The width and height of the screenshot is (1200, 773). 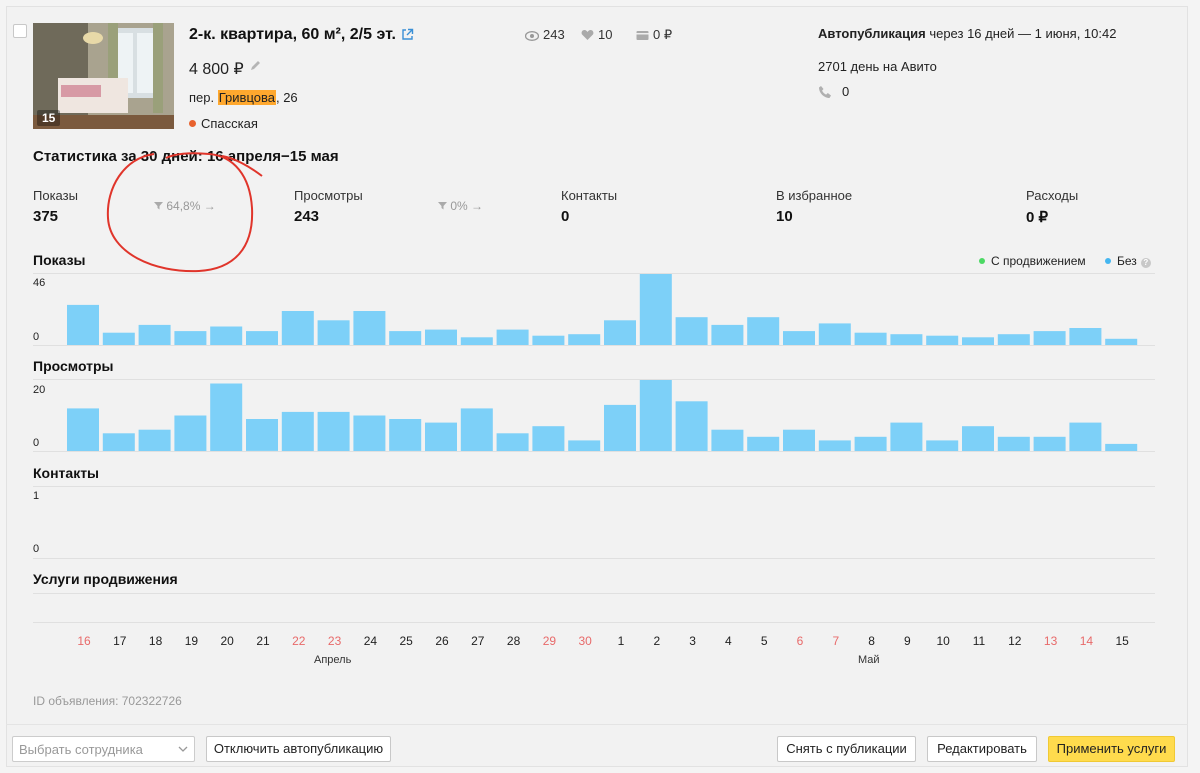 What do you see at coordinates (155, 641) in the screenshot?
I see `day-label: 18` at bounding box center [155, 641].